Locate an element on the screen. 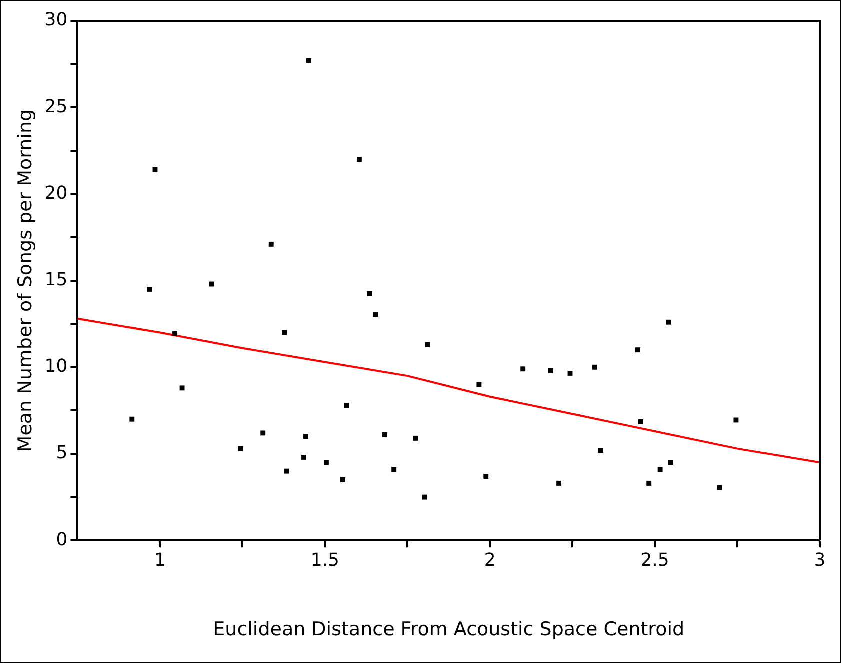 The height and width of the screenshot is (663, 841). x-tick-label: 3 is located at coordinates (820, 561).